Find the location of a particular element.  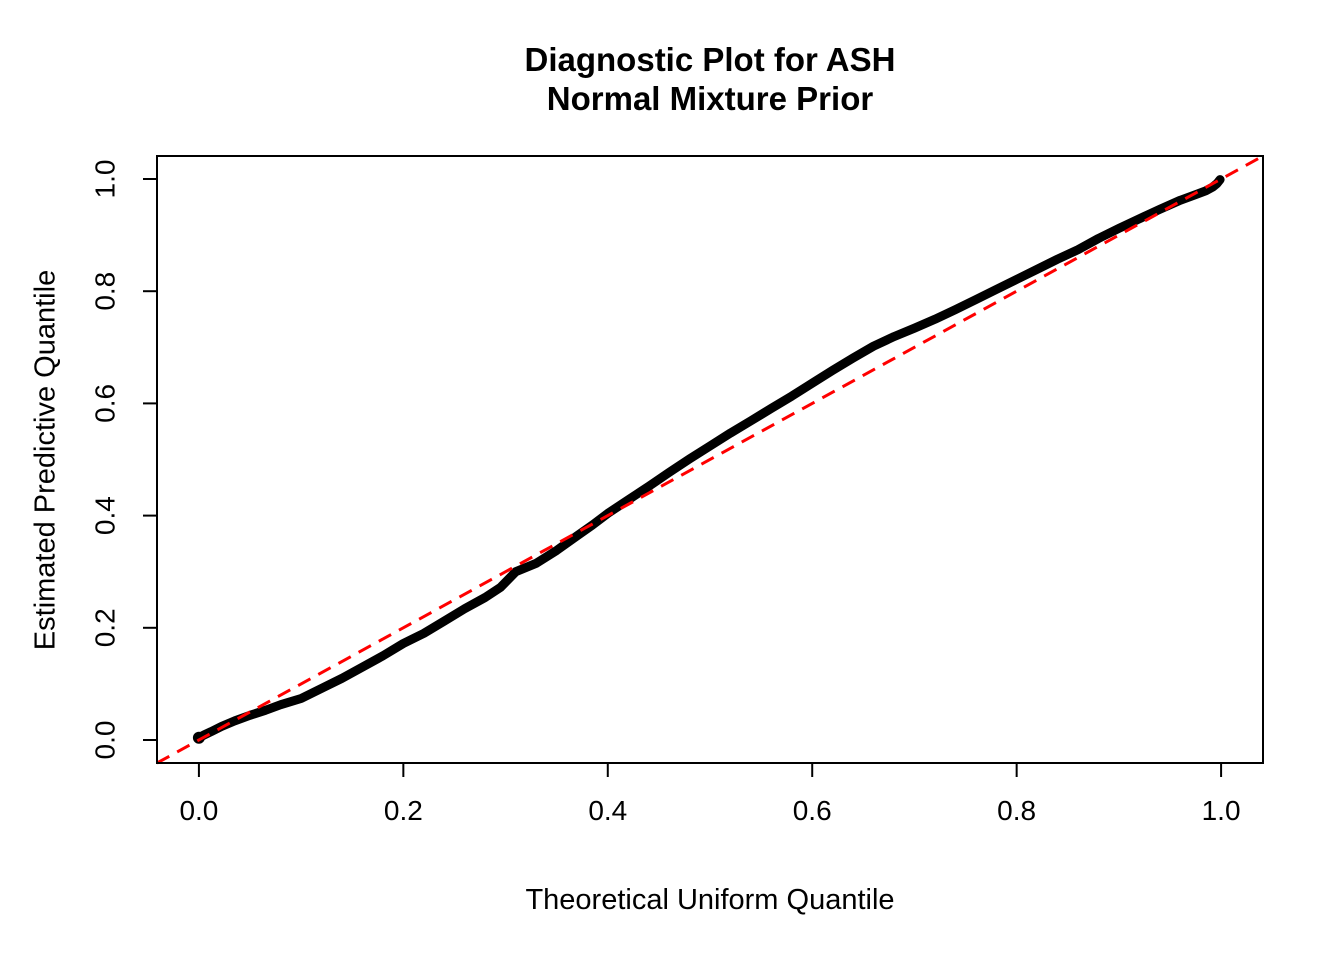

y-axis-title: Estimated Predictive Quantile is located at coordinates (45, 460).